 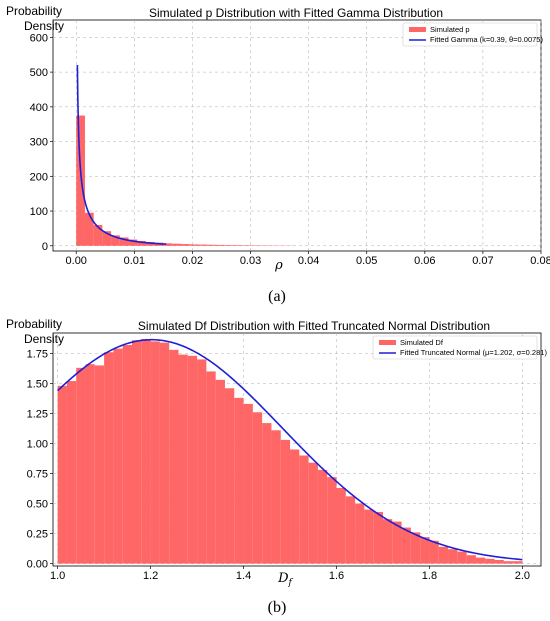 I want to click on panel-a-legend-fit: Fitted Gamma (k=0.39, θ=0.0075), so click(x=486, y=39).